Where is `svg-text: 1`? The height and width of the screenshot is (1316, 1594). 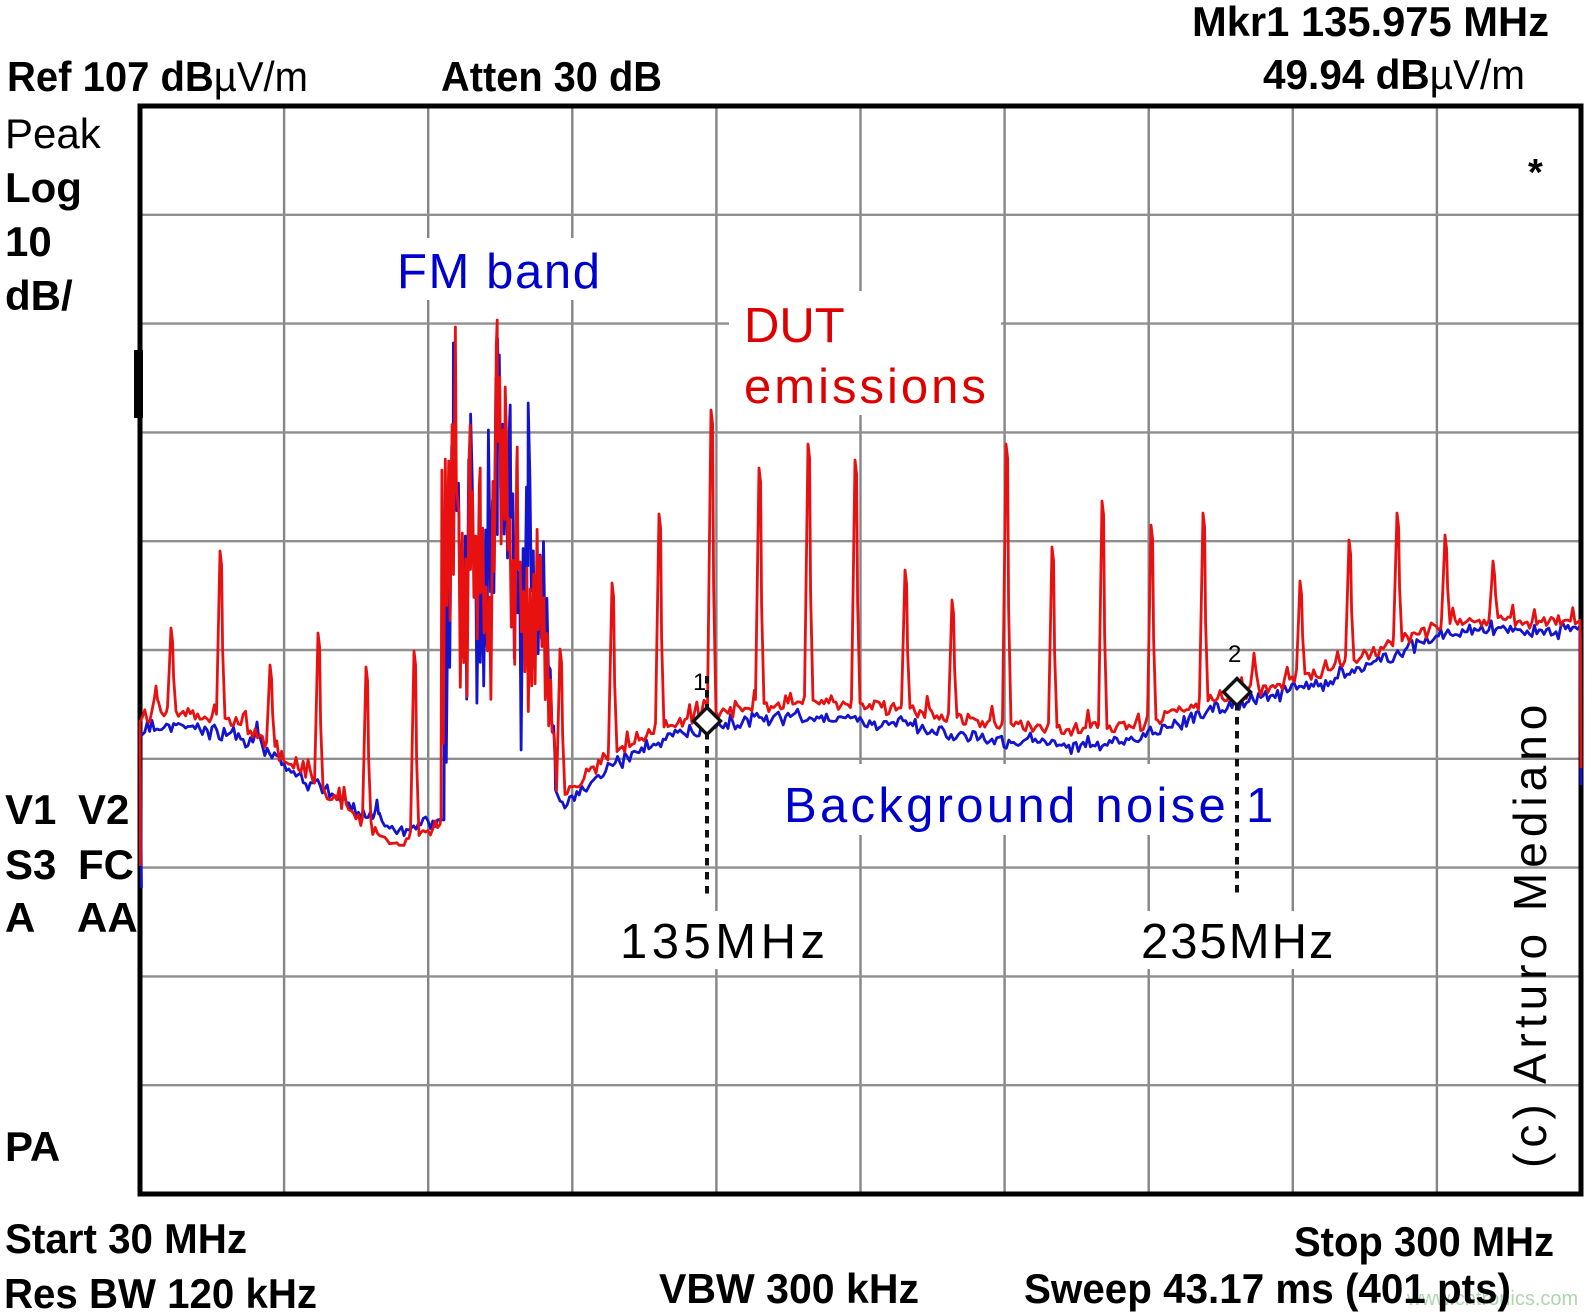
svg-text: 1 is located at coordinates (699, 682).